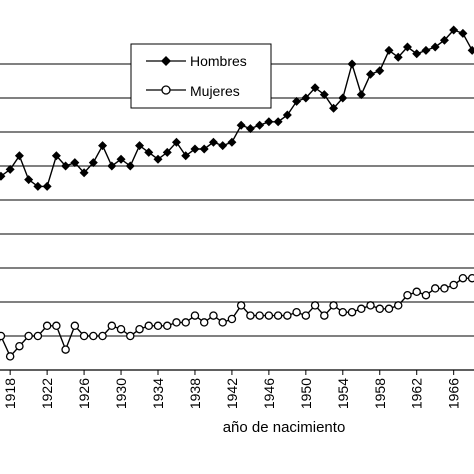  Describe the element at coordinates (215, 91) in the screenshot. I see `legend-label-mujeres: Mujeres` at that location.